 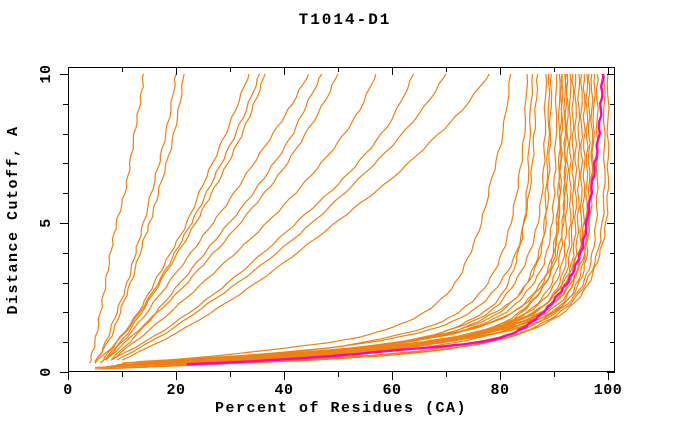 What do you see at coordinates (341, 408) in the screenshot?
I see `x-axis-label: Percent of Residues (CA)` at bounding box center [341, 408].